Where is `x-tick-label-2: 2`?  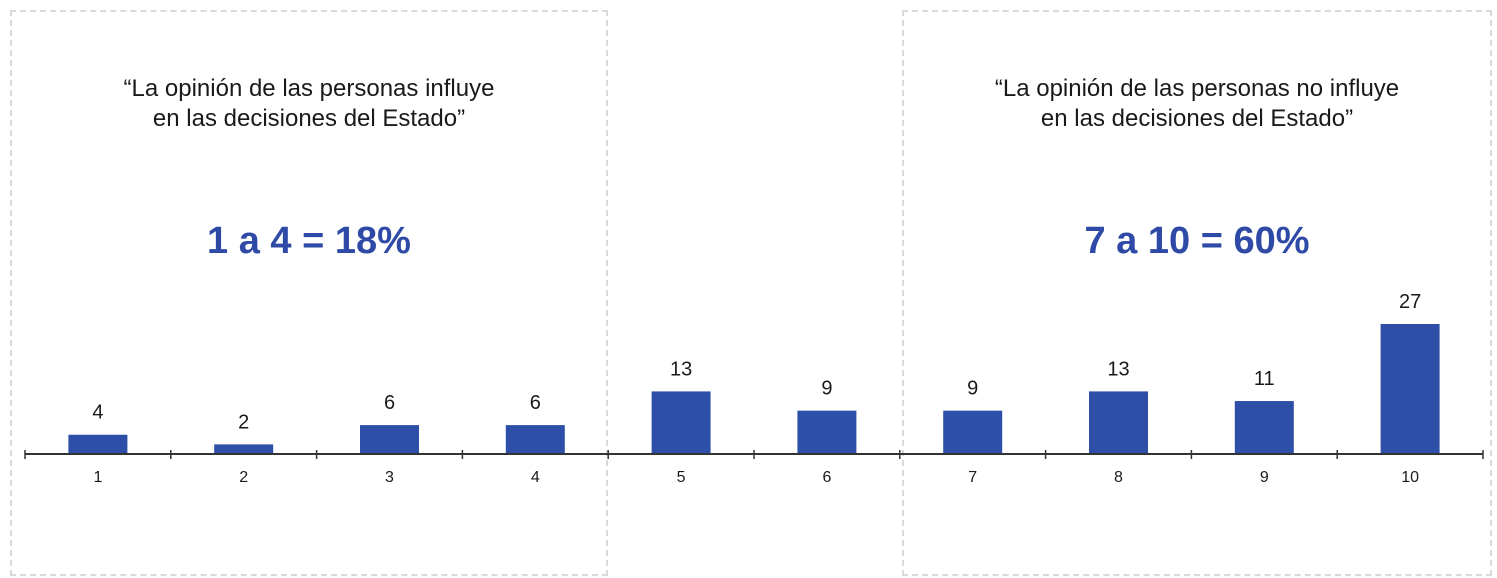
x-tick-label-2: 2 is located at coordinates (243, 477).